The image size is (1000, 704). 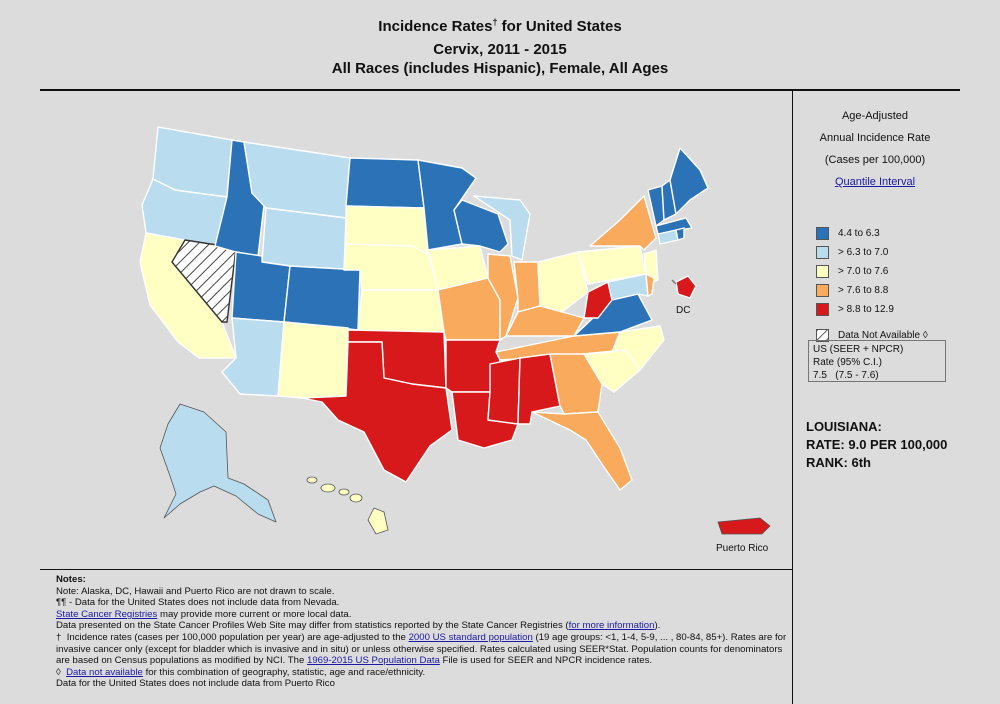 I want to click on state-indiana, so click(x=527, y=287).